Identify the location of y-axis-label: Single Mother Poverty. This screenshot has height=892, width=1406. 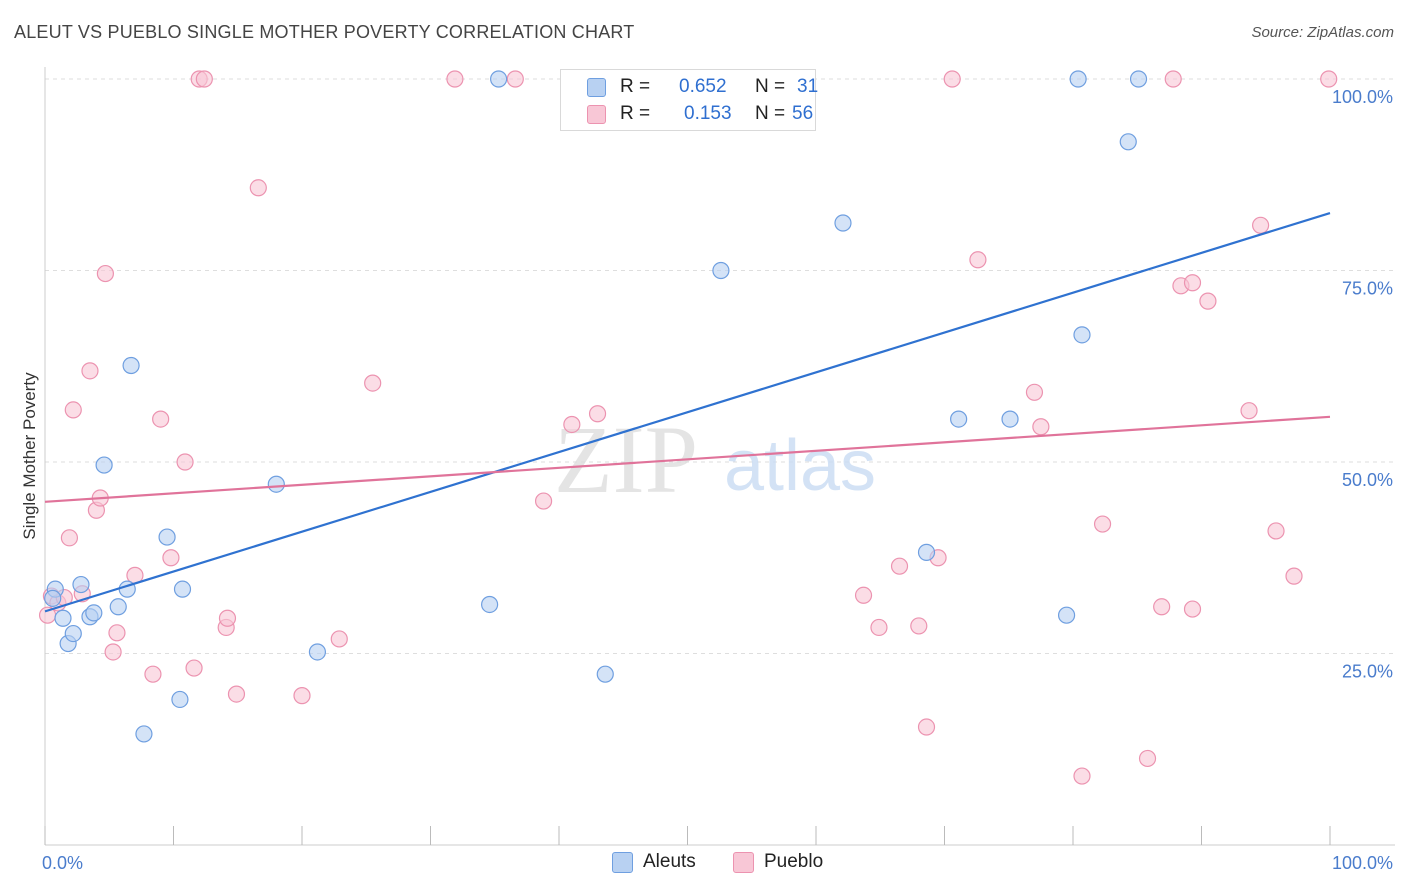
(29, 456).